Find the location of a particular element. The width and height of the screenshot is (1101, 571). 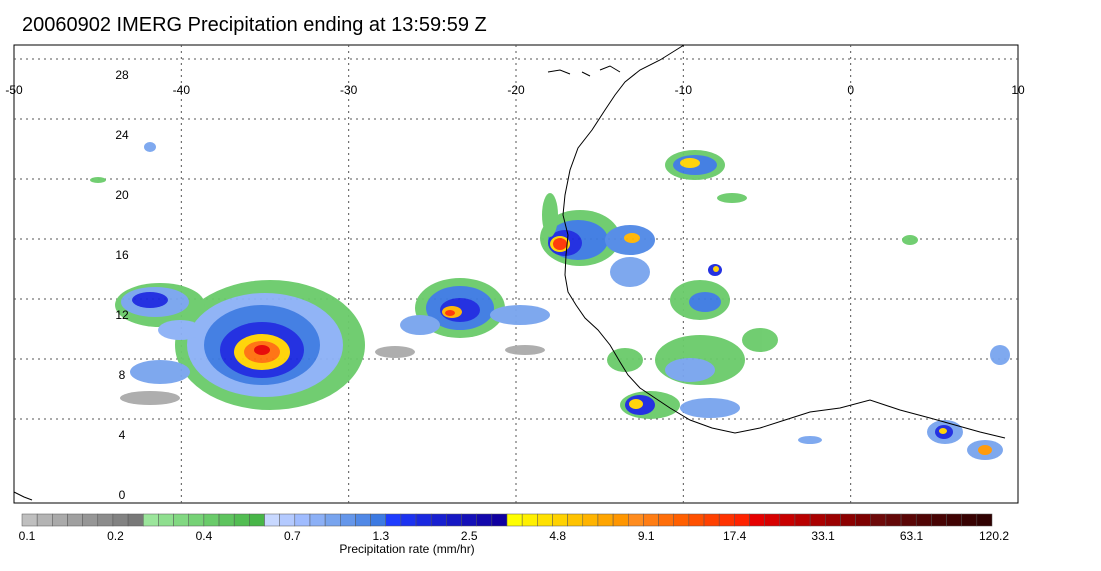

lat-tick-label: 0 is located at coordinates (122, 495).